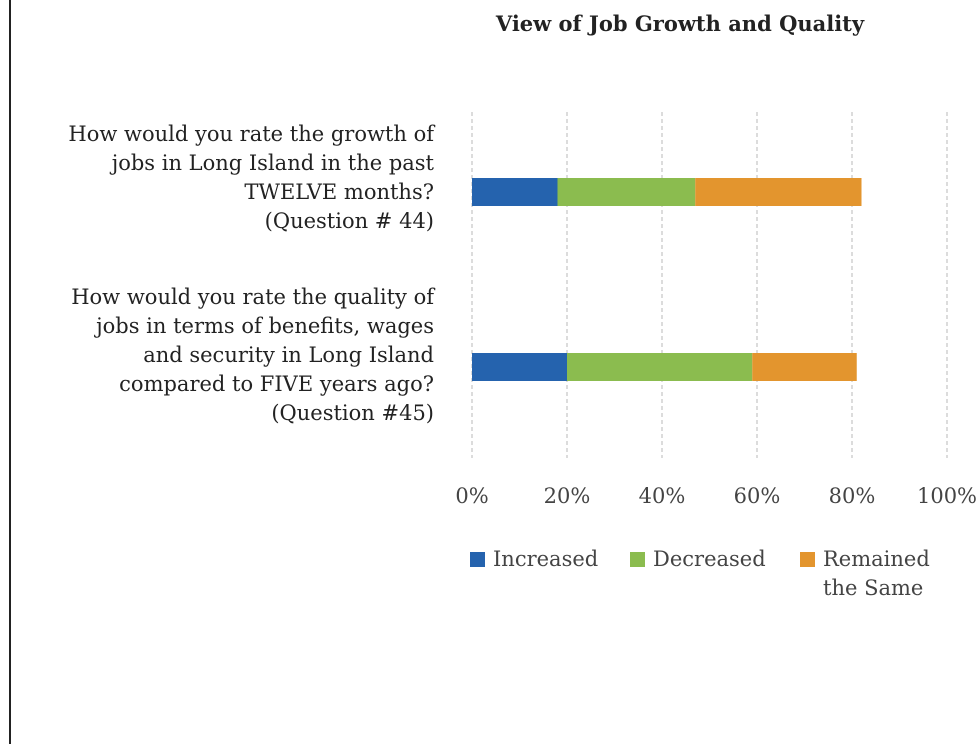 The height and width of the screenshot is (744, 978). I want to click on chart-title: View of Job Growth and Quality, so click(680, 23).